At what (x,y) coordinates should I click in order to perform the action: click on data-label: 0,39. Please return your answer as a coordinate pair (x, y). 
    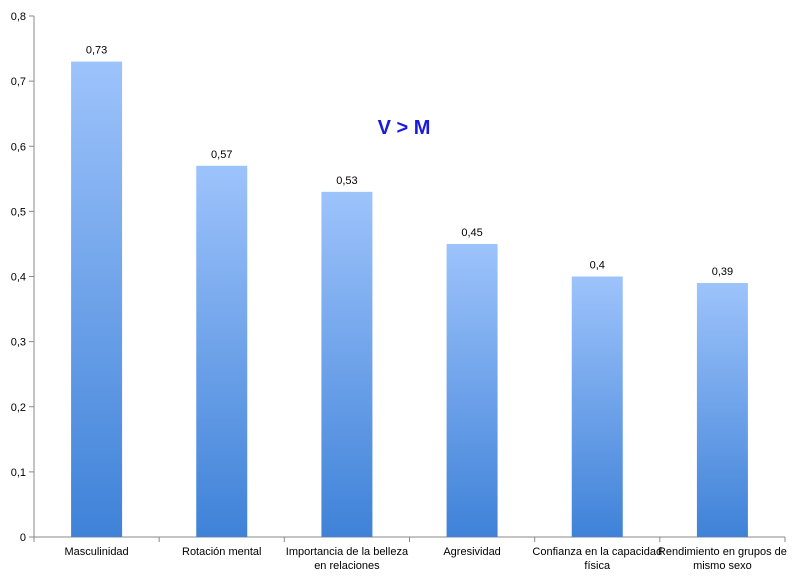
    Looking at the image, I should click on (722, 272).